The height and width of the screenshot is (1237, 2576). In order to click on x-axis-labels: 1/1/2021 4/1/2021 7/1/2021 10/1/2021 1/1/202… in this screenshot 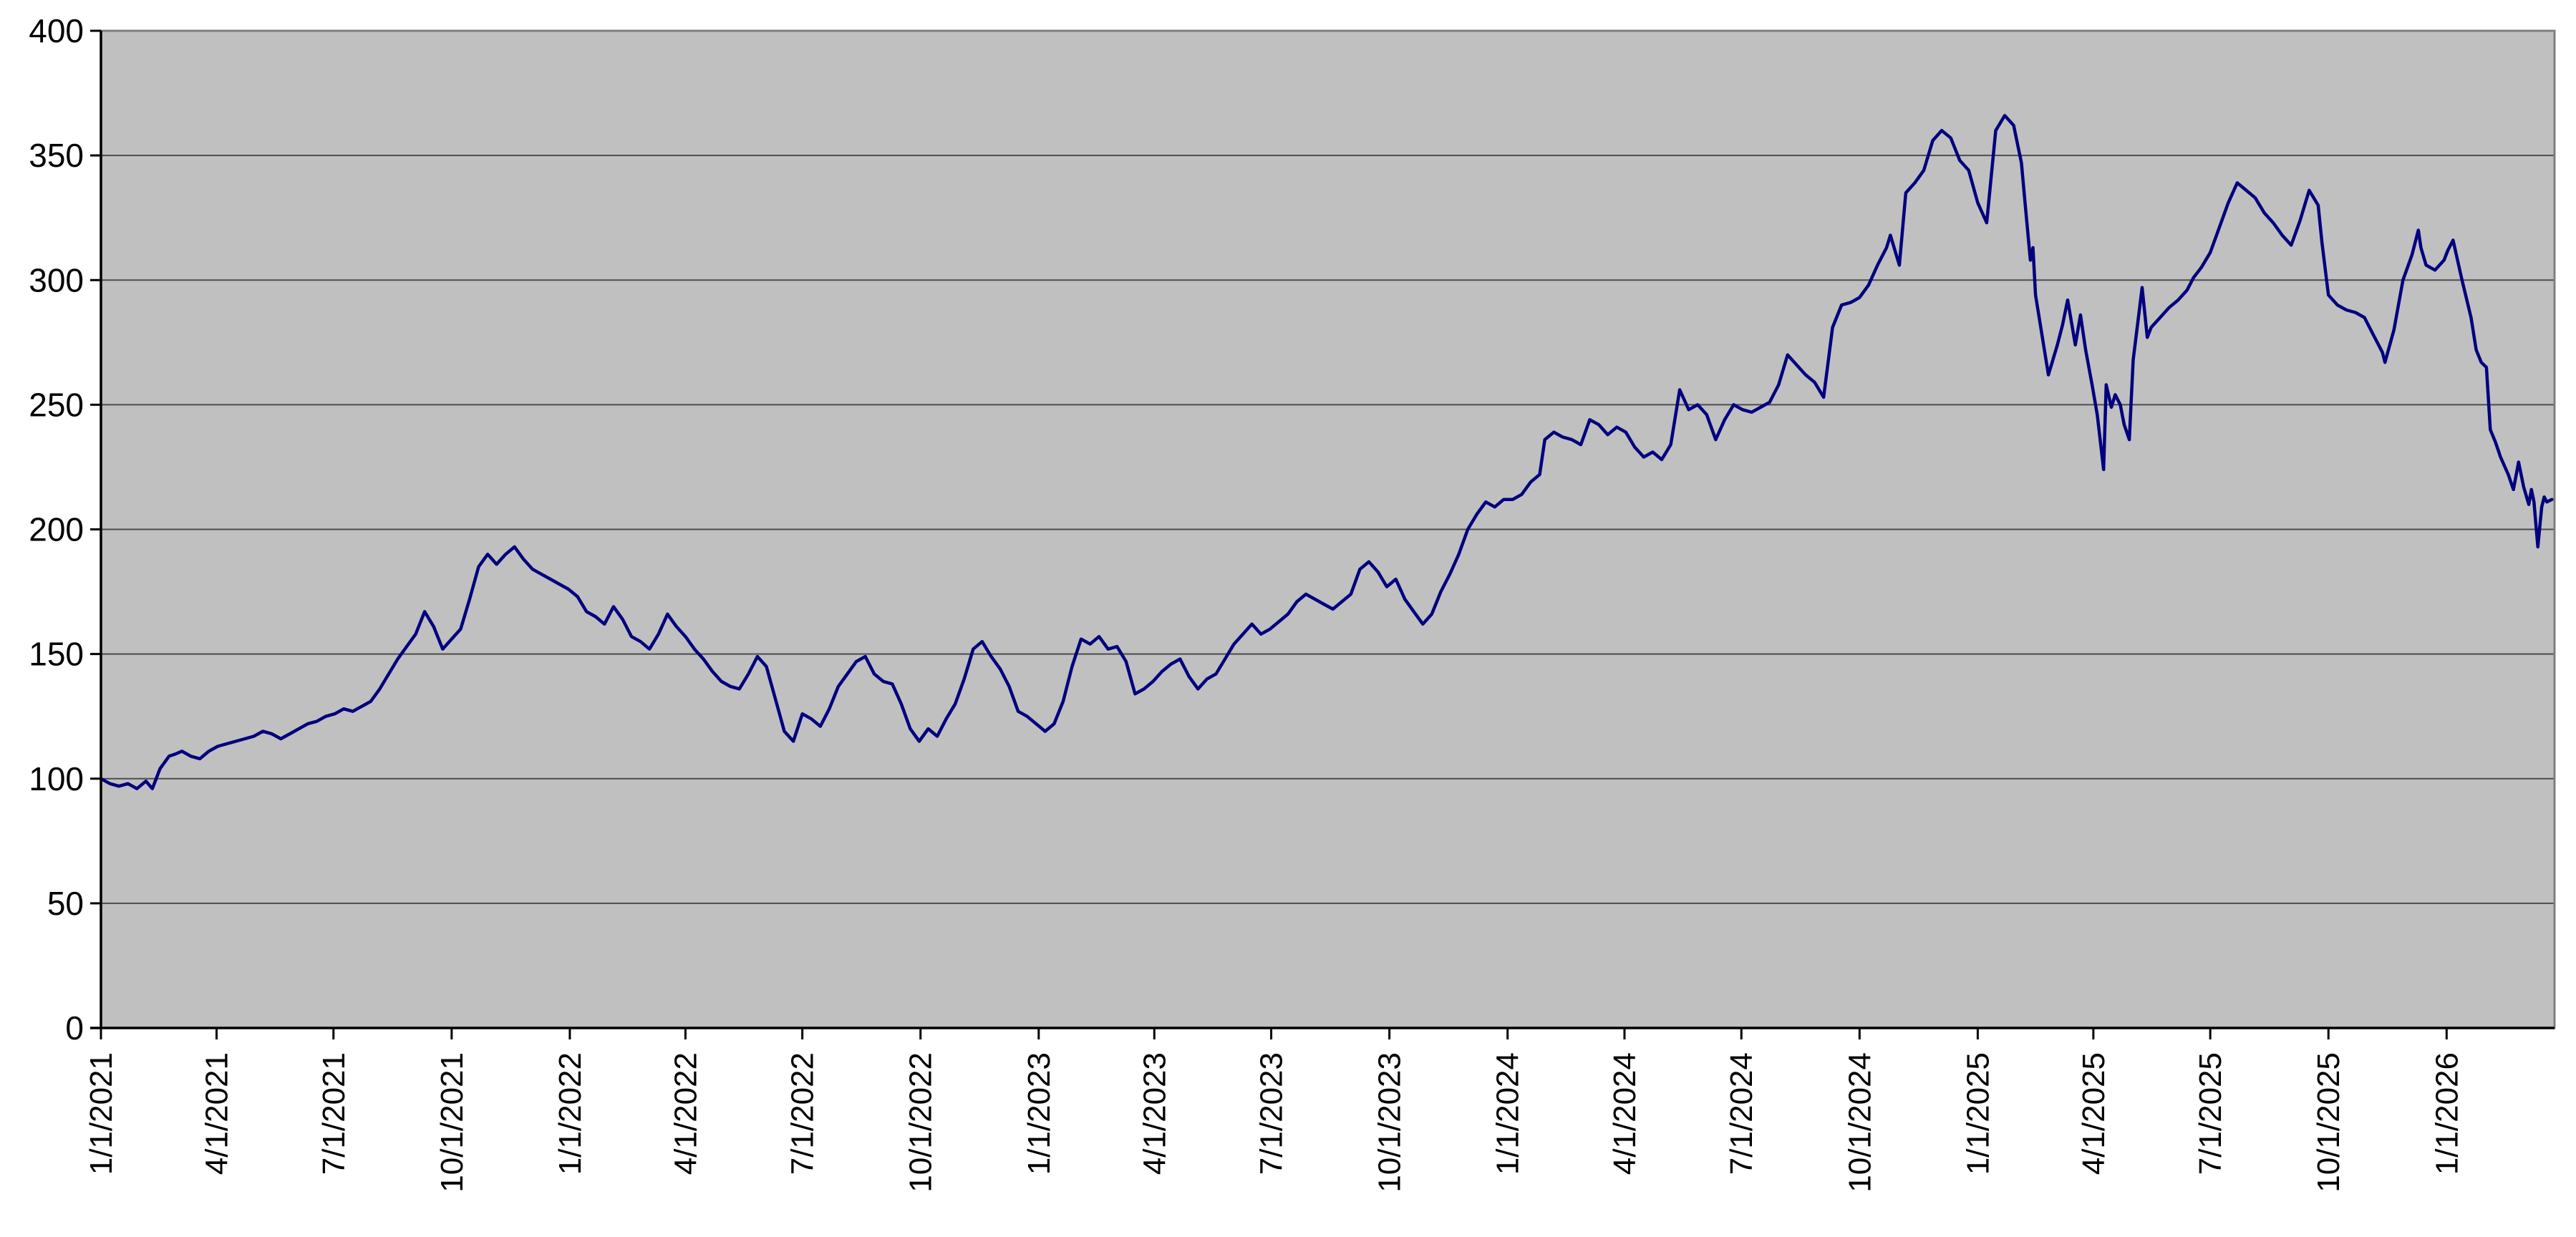, I will do `click(1274, 1122)`.